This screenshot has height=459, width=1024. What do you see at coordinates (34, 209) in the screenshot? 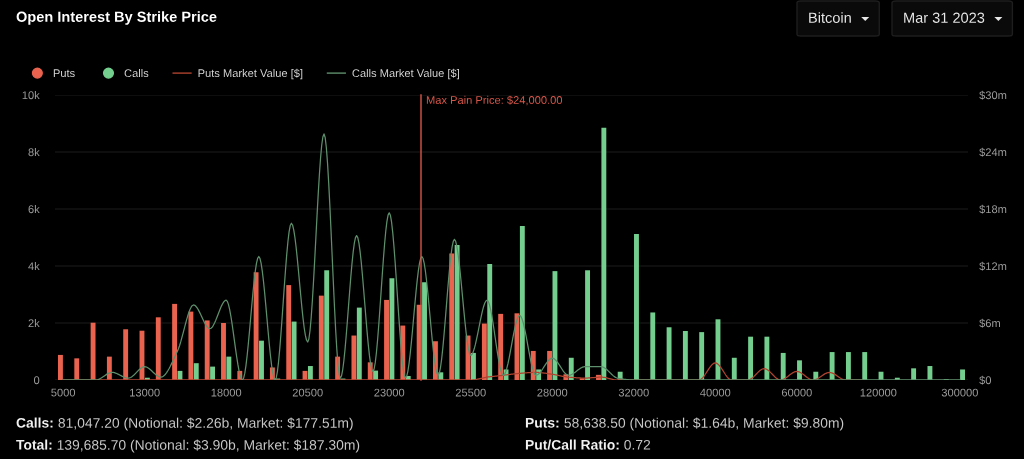
I see `y-tick-label: 6k` at bounding box center [34, 209].